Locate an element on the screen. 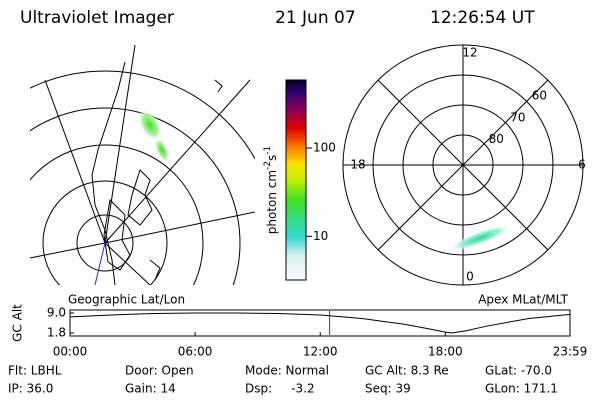  altitude-line is located at coordinates (320, 323).